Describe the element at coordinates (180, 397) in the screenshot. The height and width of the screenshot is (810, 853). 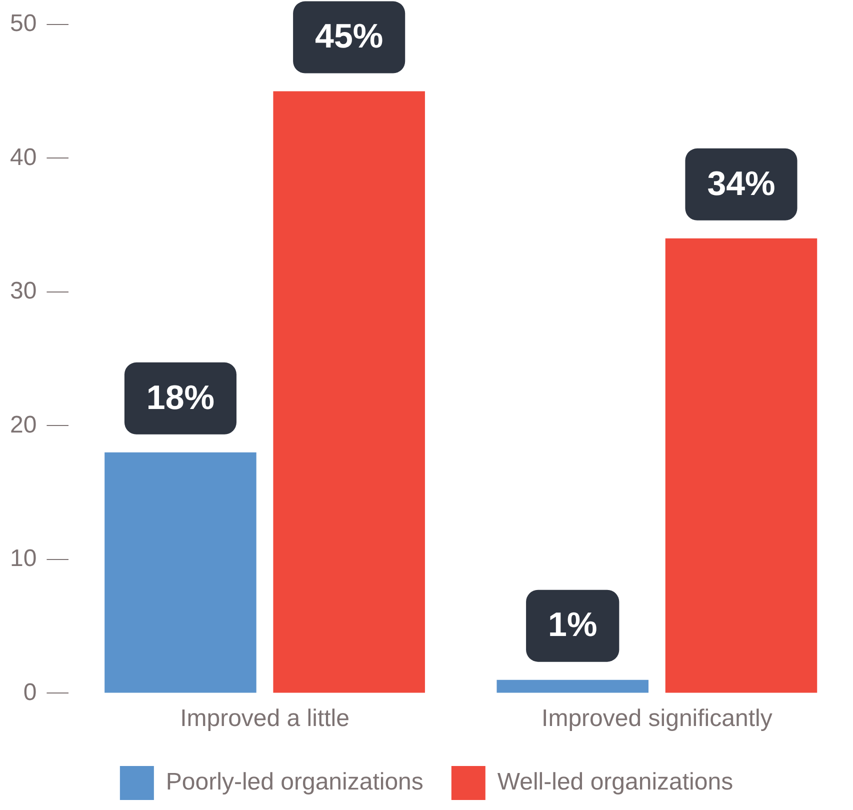
I see `data-label: 18%` at that location.